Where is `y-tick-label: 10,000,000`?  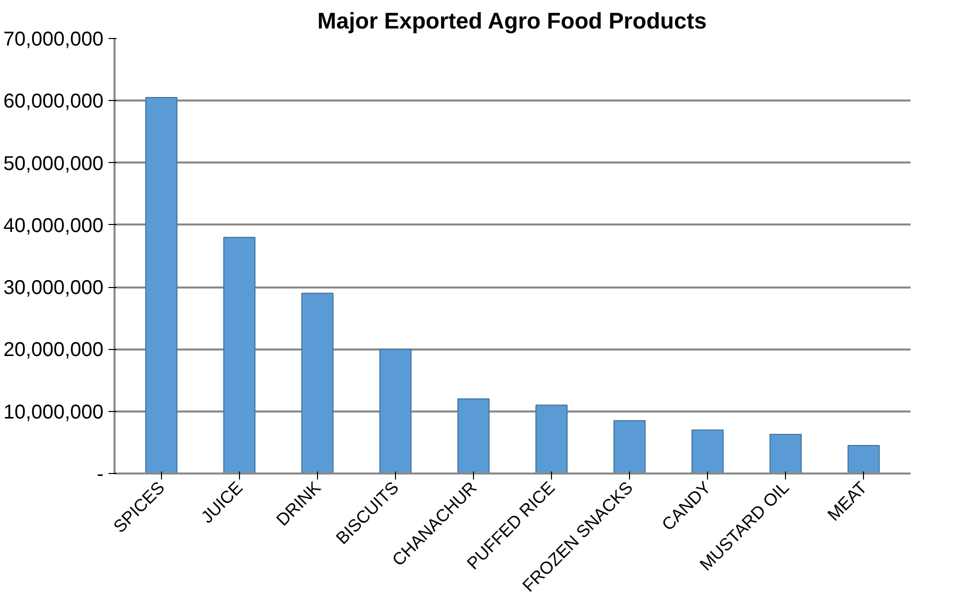
y-tick-label: 10,000,000 is located at coordinates (53, 412).